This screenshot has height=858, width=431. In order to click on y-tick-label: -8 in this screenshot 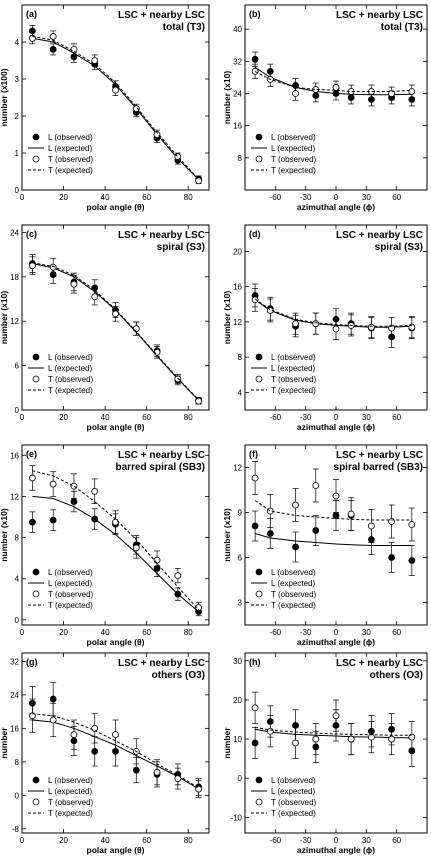, I will do `click(16, 829)`.